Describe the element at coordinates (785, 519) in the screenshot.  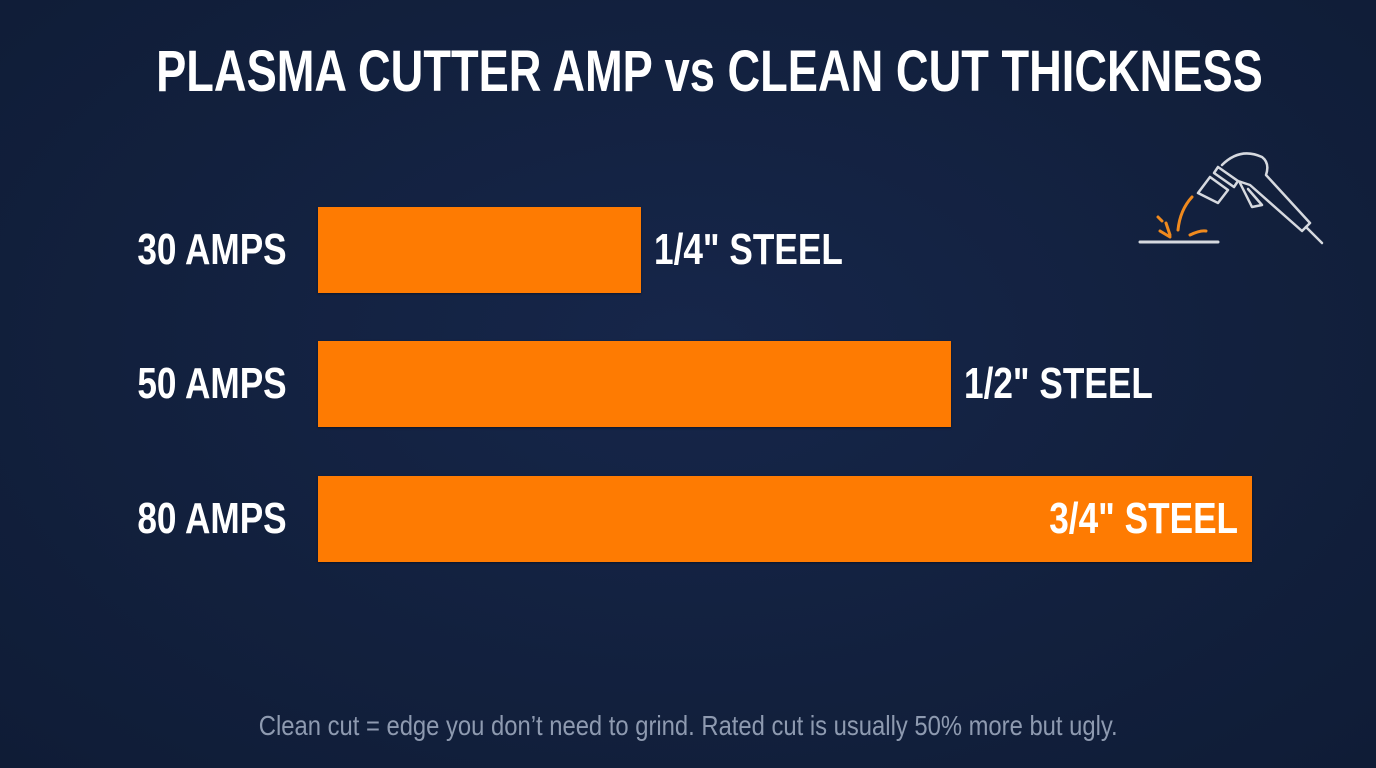
I see `bar-80-amps` at that location.